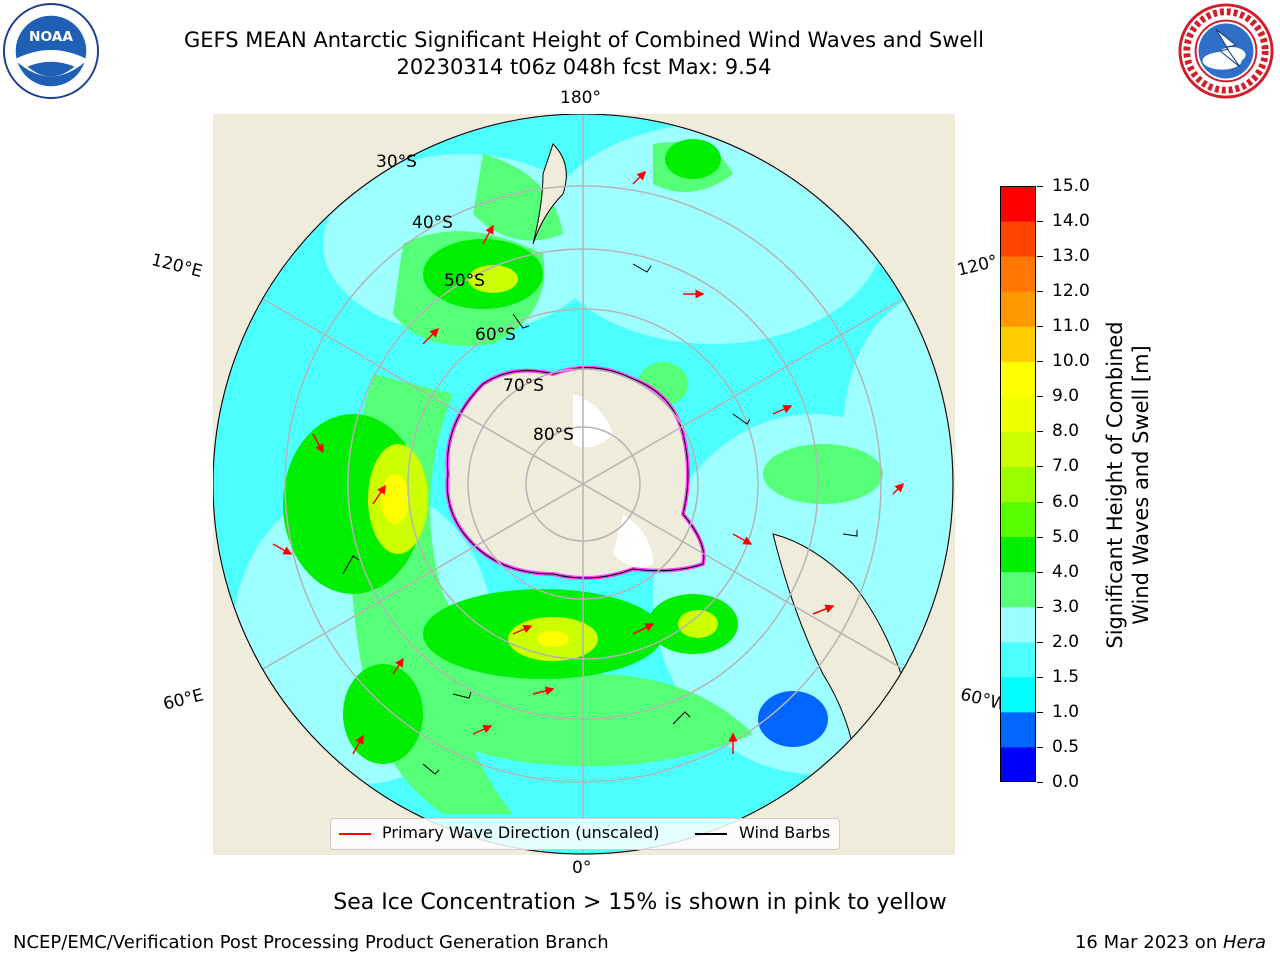  I want to click on colorbar-tick-label: 7.0, so click(1066, 466).